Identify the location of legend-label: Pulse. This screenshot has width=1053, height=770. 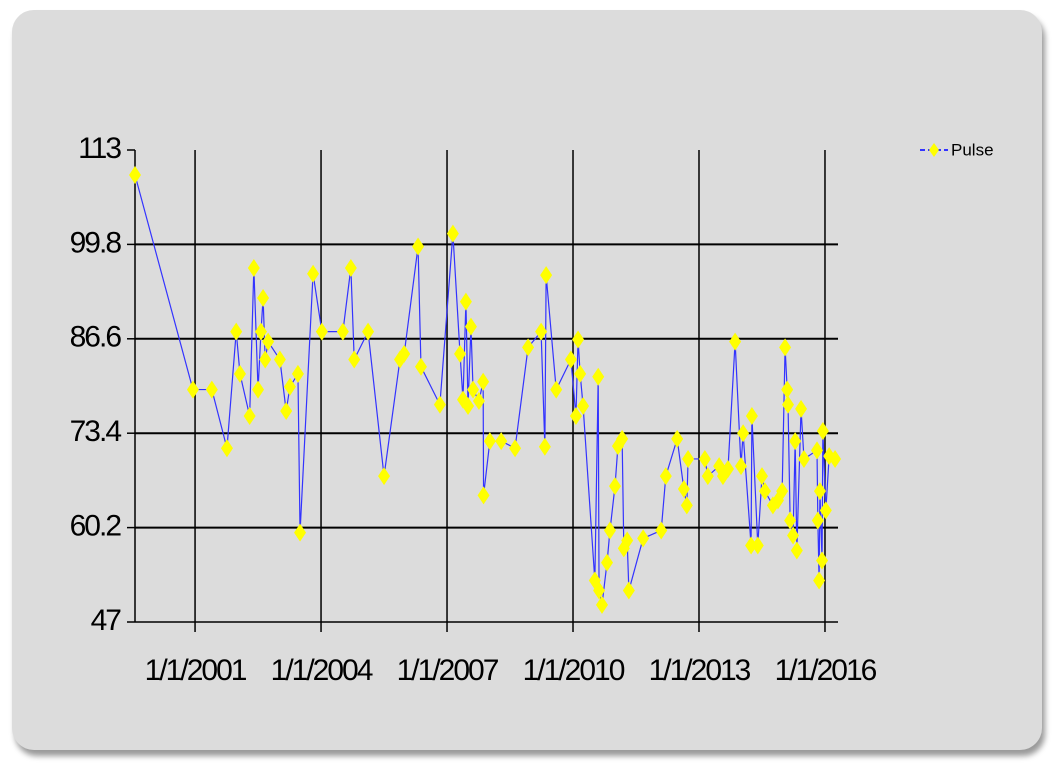
(972, 149).